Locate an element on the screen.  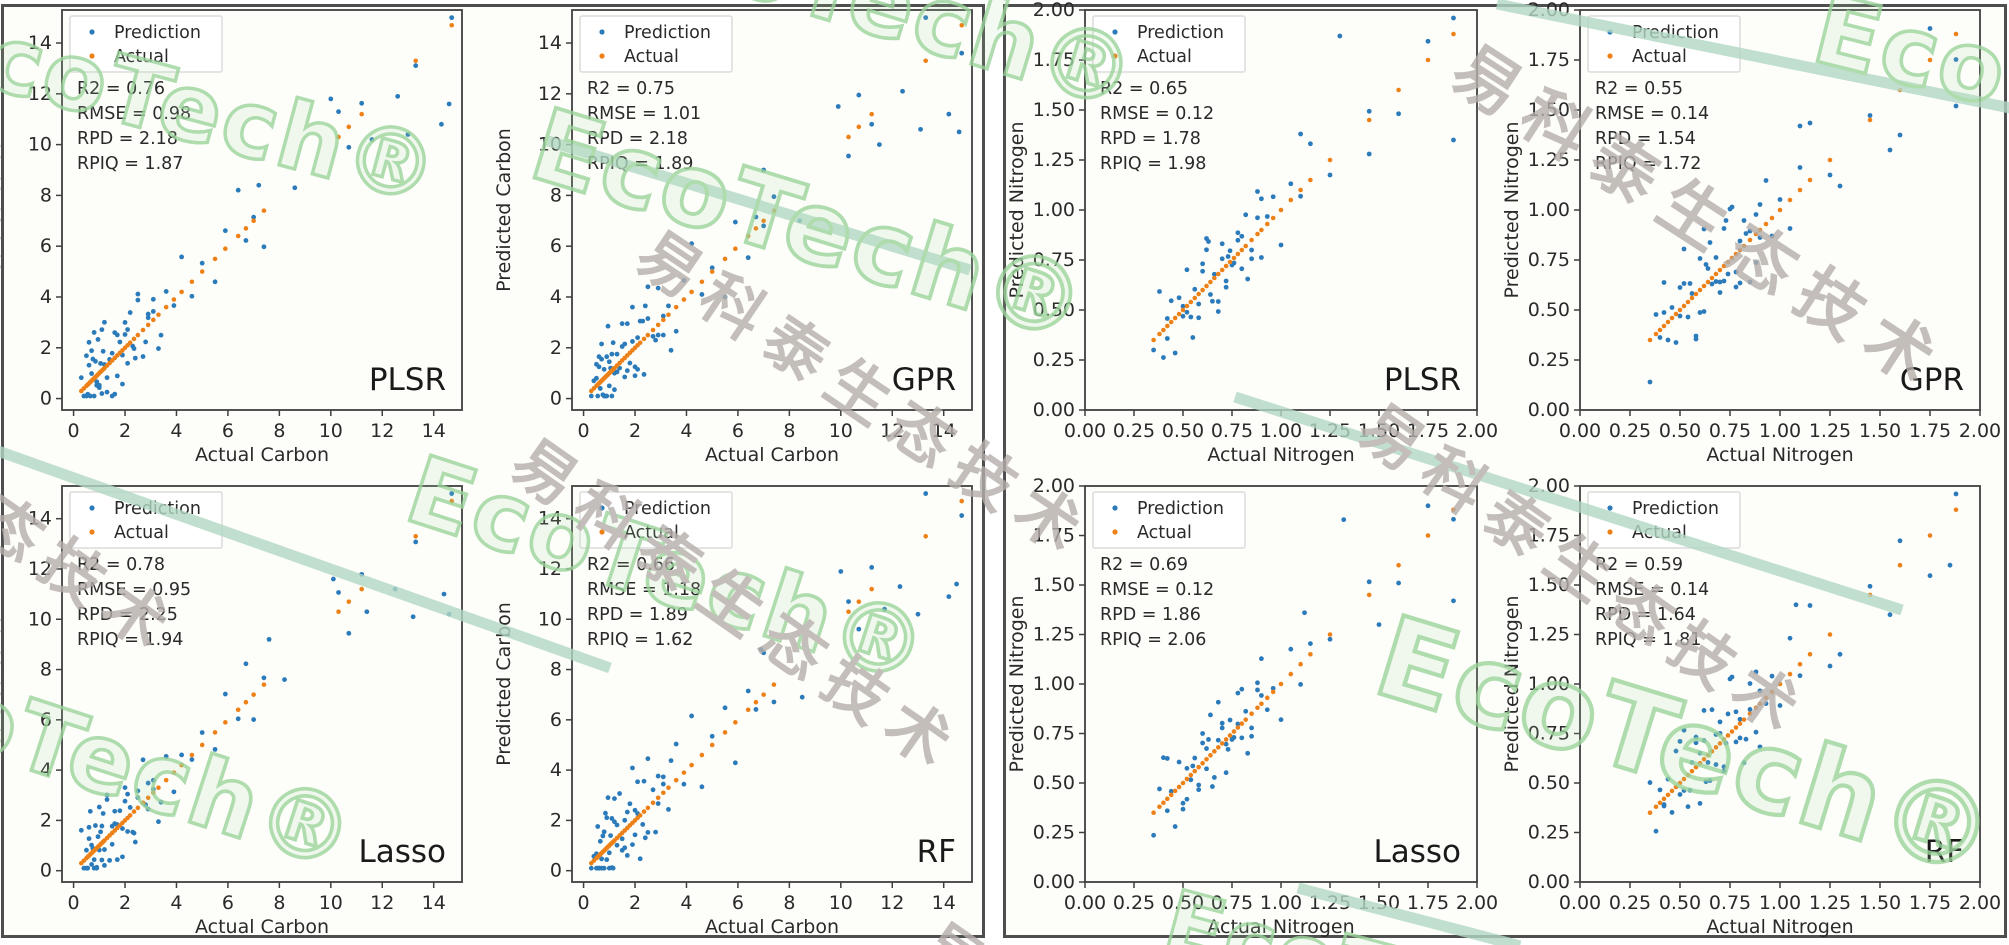
model-label: PLSR is located at coordinates (407, 380).